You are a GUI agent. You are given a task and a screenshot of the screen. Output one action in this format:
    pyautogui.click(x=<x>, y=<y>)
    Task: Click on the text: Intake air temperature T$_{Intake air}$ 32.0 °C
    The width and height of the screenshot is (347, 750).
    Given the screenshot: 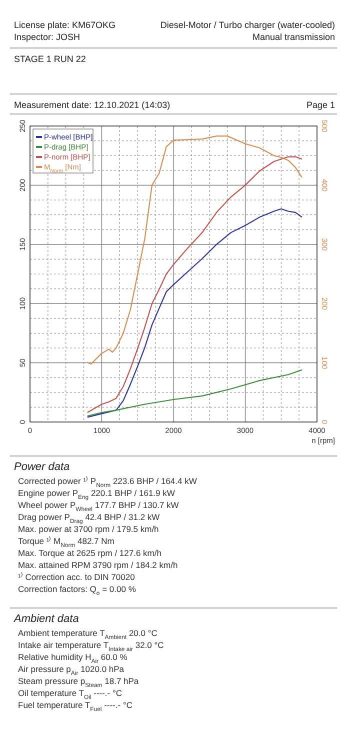 What is the action you would take?
    pyautogui.click(x=91, y=646)
    